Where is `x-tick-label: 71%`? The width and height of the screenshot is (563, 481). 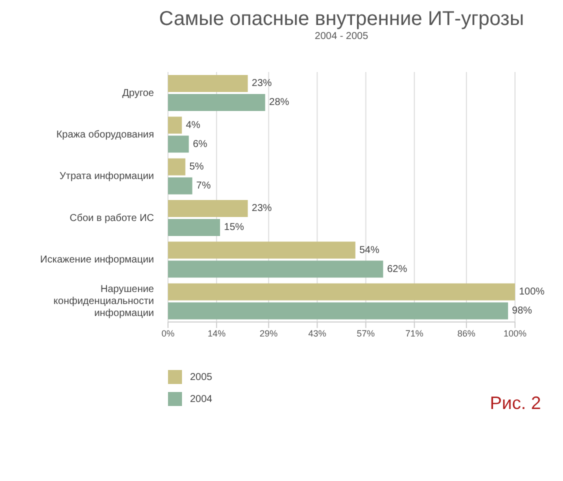
x-tick-label: 71% is located at coordinates (414, 333).